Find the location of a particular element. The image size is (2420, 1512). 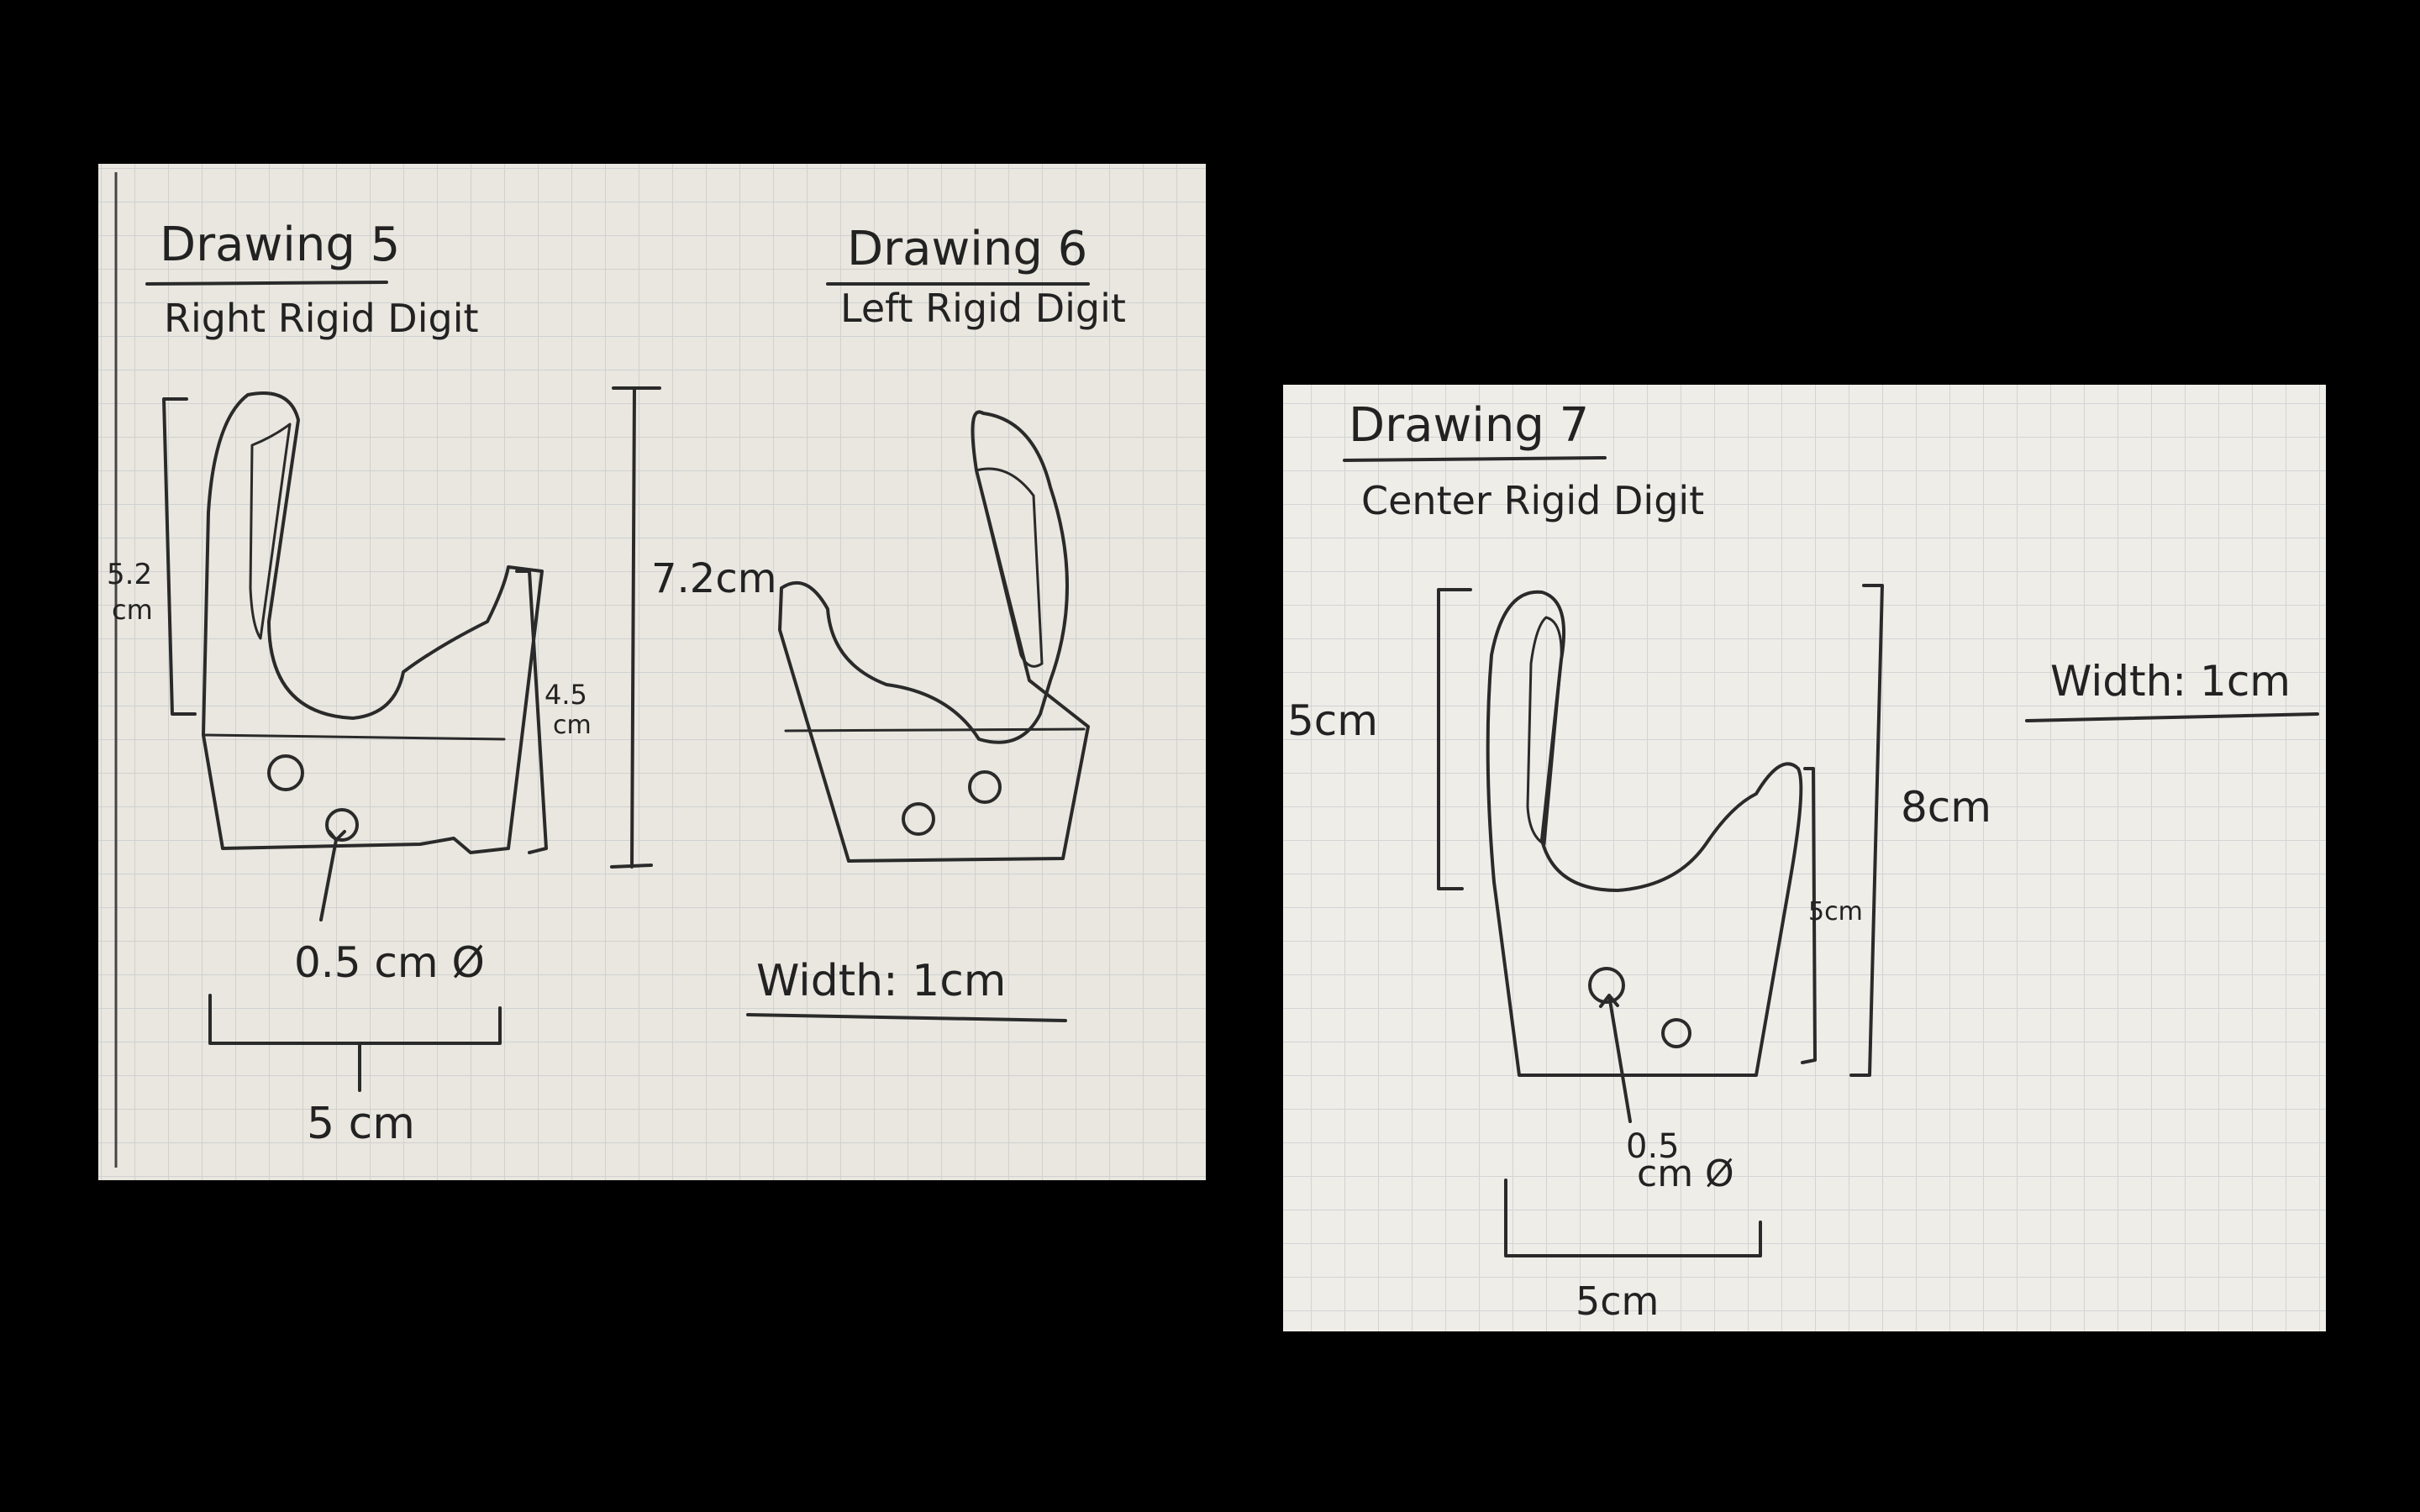

right-rigid-digit-outline is located at coordinates (373, 622).